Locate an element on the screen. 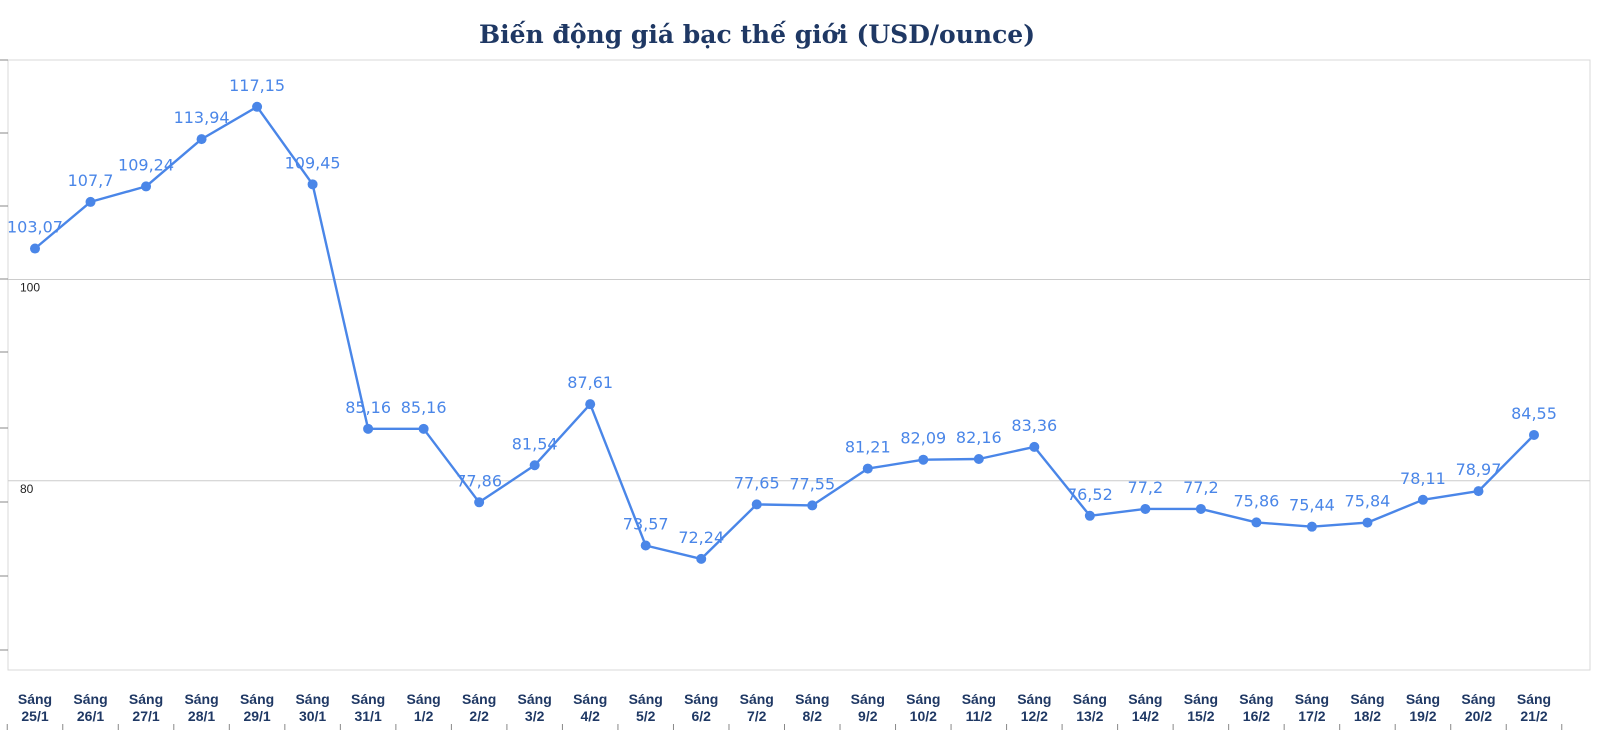 The width and height of the screenshot is (1600, 745). x-tick-label: Sáng 1/2 is located at coordinates (424, 707).